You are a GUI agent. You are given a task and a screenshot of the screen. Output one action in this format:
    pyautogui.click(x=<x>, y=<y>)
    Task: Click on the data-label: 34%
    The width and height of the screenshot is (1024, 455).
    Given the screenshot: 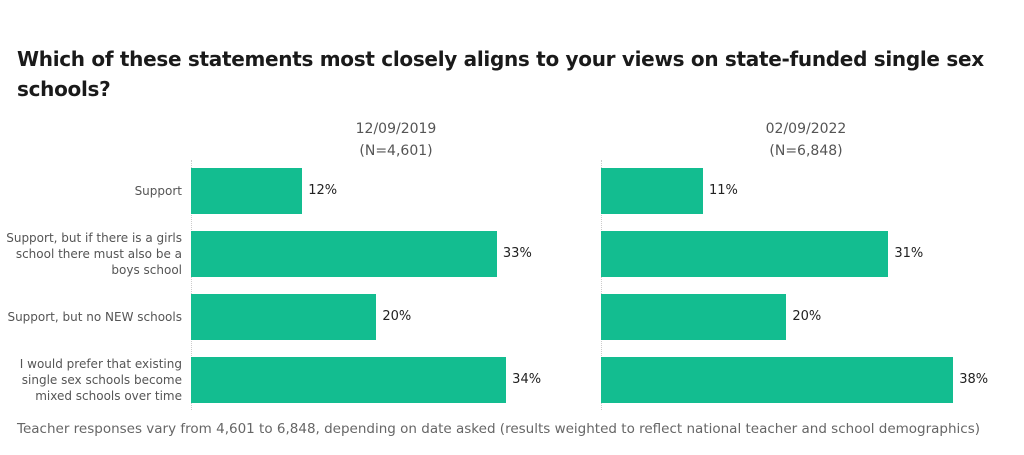 What is the action you would take?
    pyautogui.click(x=527, y=379)
    